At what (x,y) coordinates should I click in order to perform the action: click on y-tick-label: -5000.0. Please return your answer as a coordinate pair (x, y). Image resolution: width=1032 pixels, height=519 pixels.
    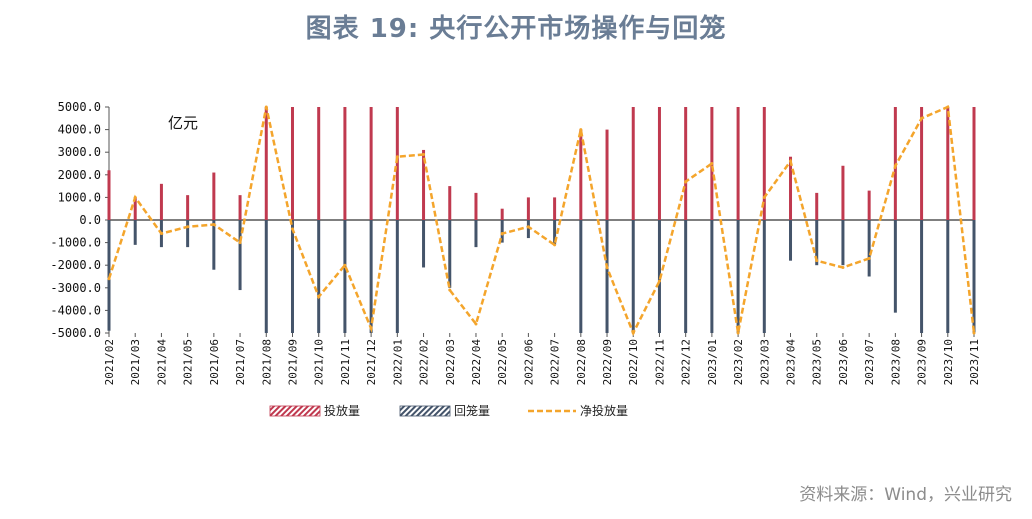
    Looking at the image, I should click on (75, 333).